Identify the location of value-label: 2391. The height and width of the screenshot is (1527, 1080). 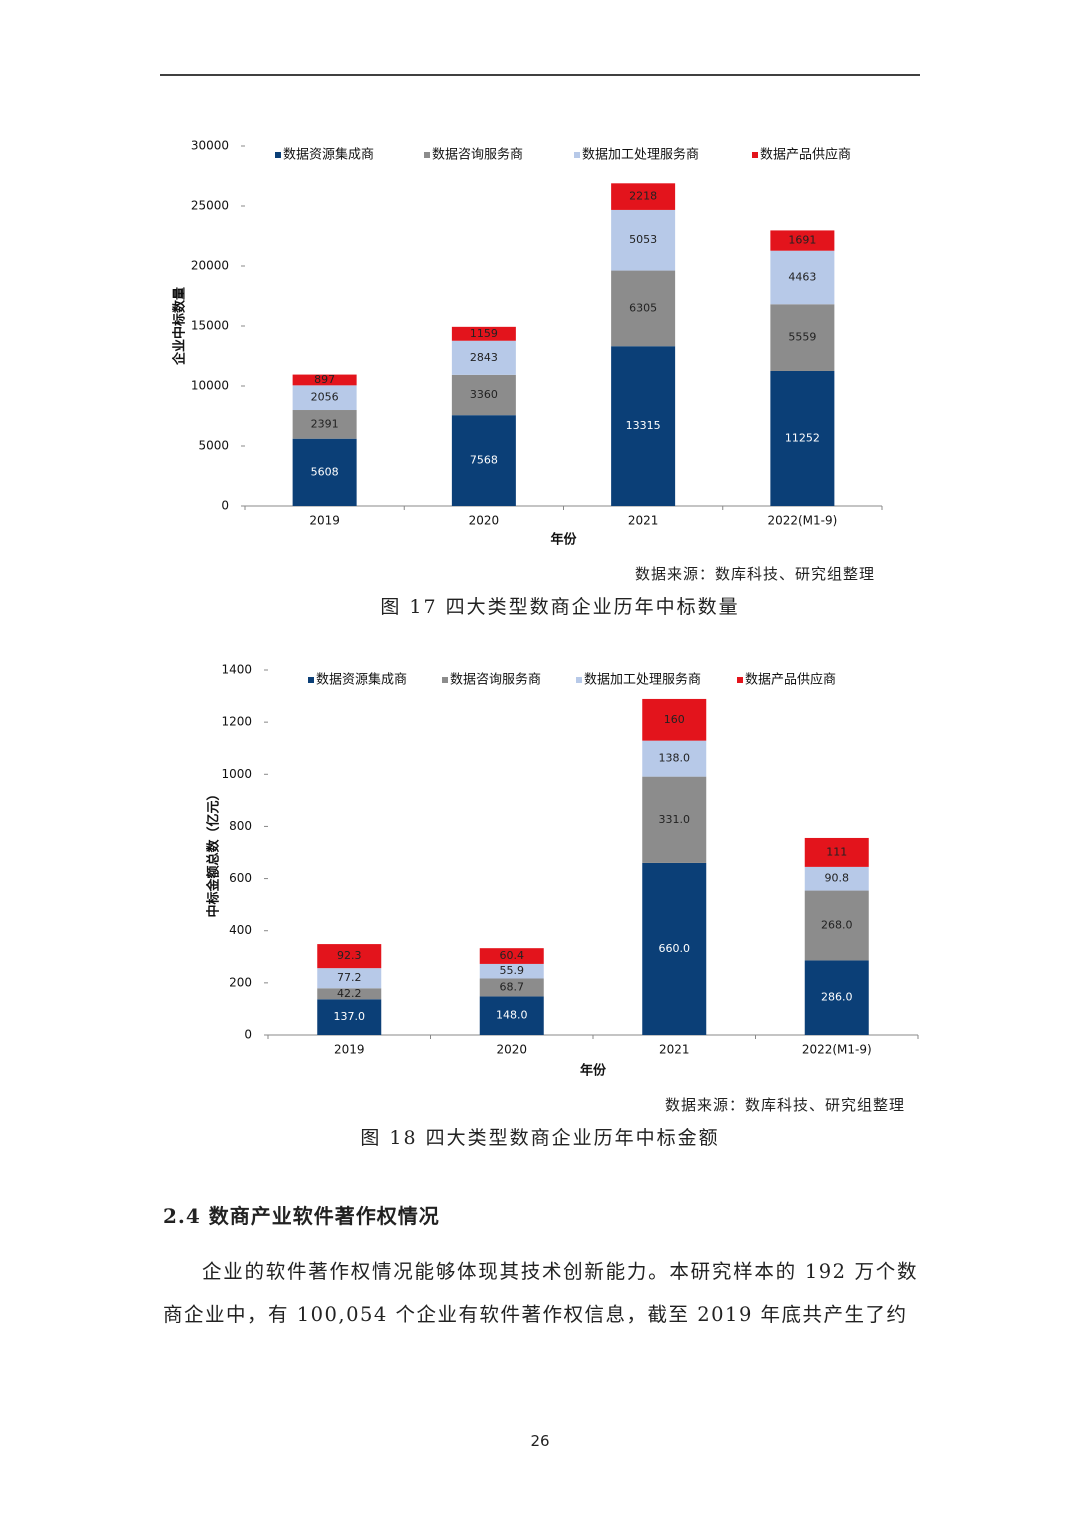
(325, 423).